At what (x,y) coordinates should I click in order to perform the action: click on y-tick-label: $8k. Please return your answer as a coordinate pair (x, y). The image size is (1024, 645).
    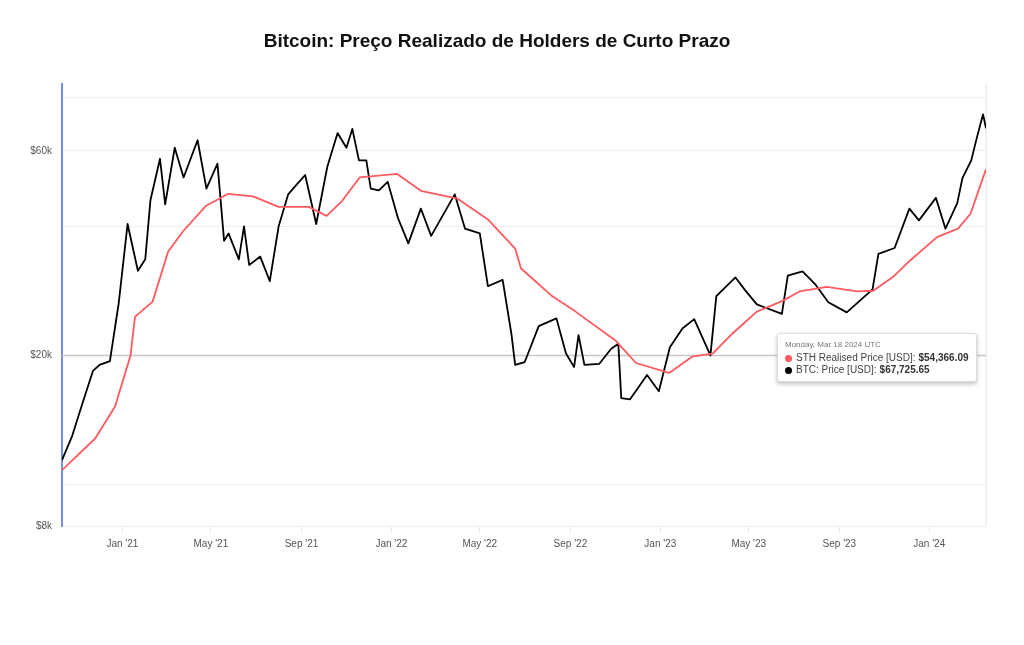
    Looking at the image, I should click on (44, 525).